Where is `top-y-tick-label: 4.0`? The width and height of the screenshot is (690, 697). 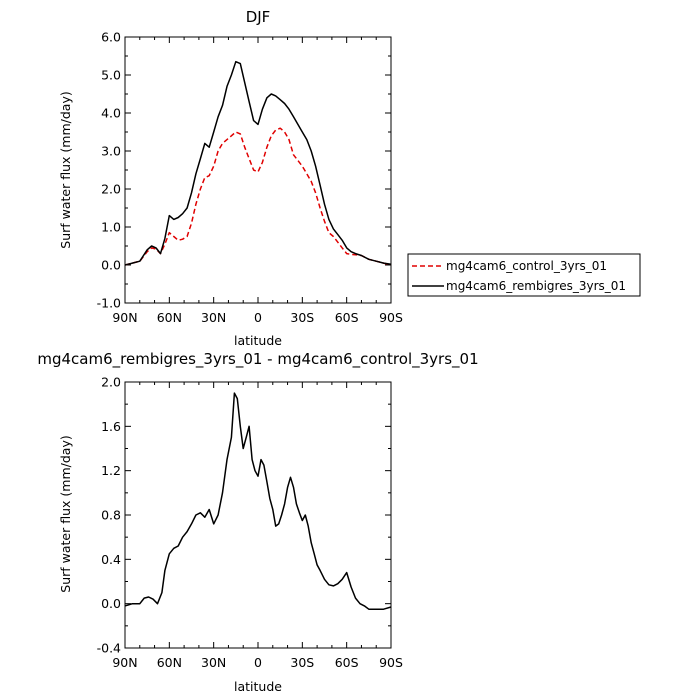
top-y-tick-label: 4.0 is located at coordinates (111, 113).